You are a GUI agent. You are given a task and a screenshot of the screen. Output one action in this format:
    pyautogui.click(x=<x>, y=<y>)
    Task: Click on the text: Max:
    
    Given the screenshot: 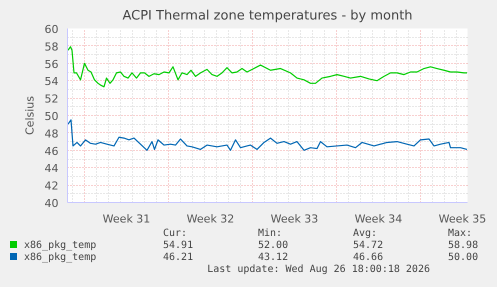 What is the action you would take?
    pyautogui.click(x=460, y=234)
    